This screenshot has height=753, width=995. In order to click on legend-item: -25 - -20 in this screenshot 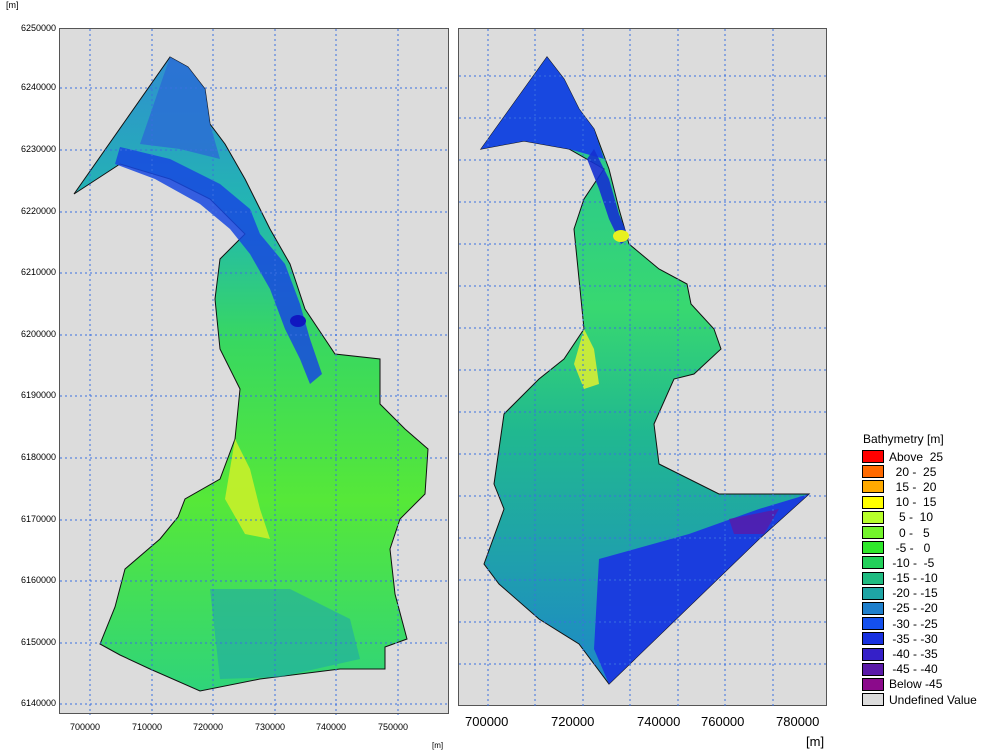, I will do `click(927, 608)`.